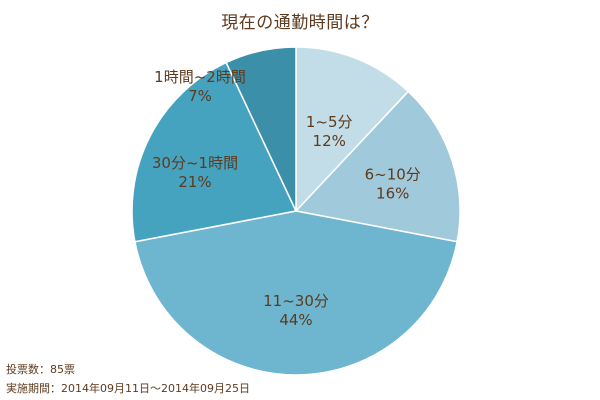  What do you see at coordinates (329, 131) in the screenshot?
I see `slice-label: 1~5分 12%` at bounding box center [329, 131].